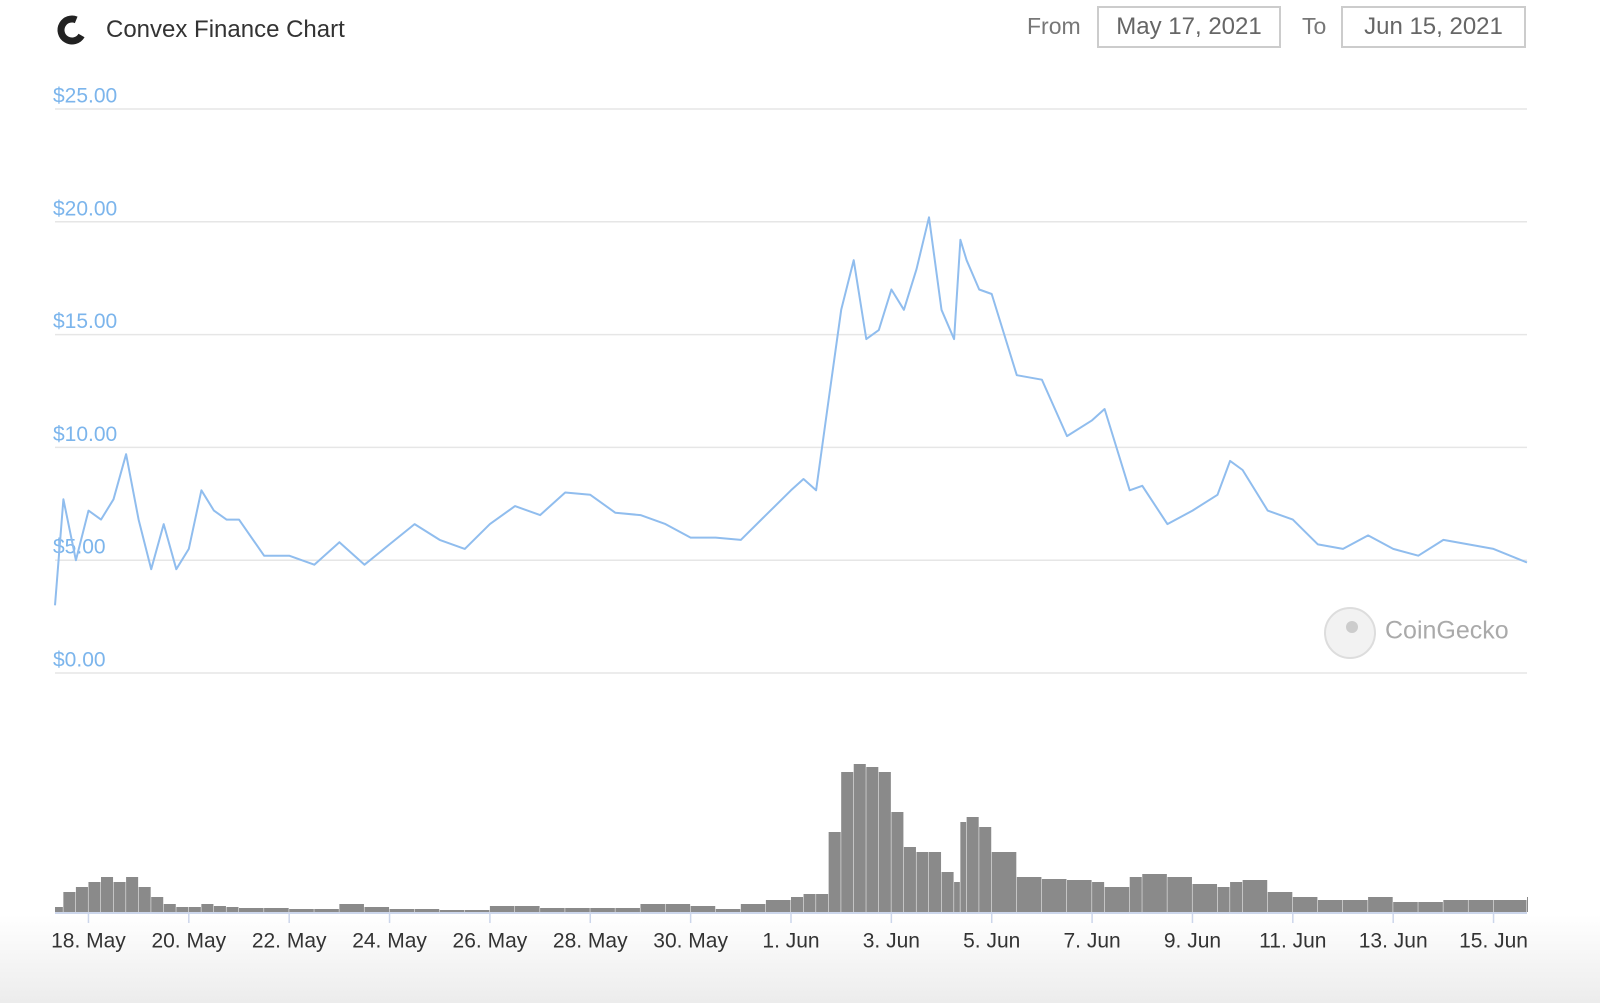 The image size is (1600, 1003). I want to click on volume-bars, so click(791, 838).